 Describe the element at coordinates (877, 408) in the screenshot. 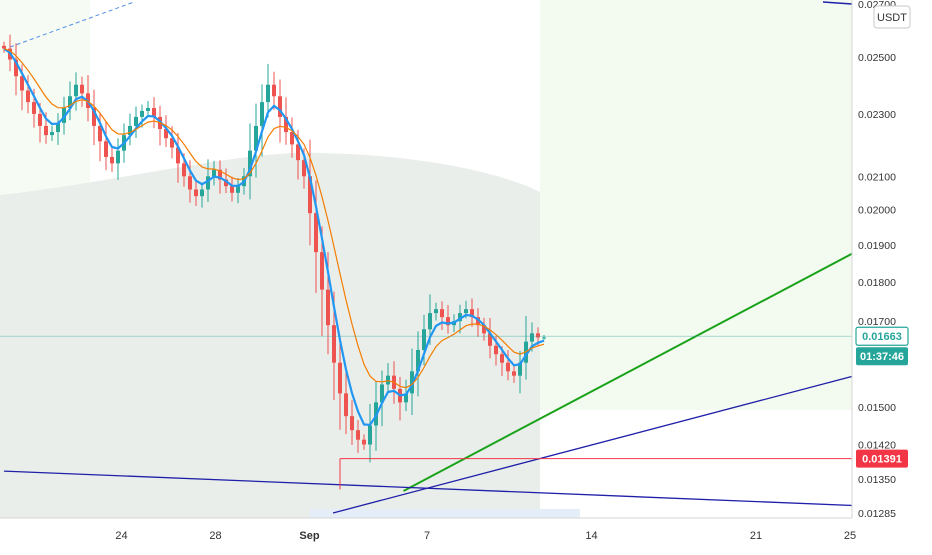

I see `price-tick-label: 0.01500` at that location.